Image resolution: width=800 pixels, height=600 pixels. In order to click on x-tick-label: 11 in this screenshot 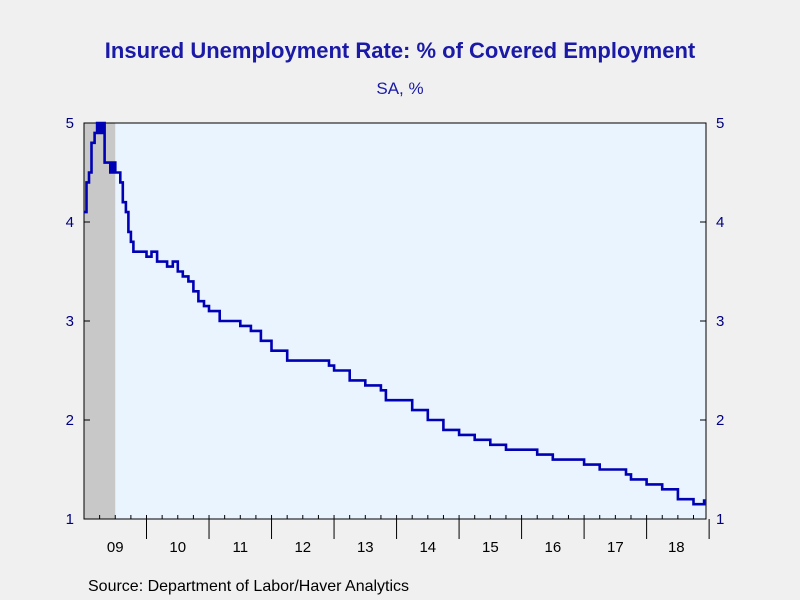, I will do `click(240, 547)`.